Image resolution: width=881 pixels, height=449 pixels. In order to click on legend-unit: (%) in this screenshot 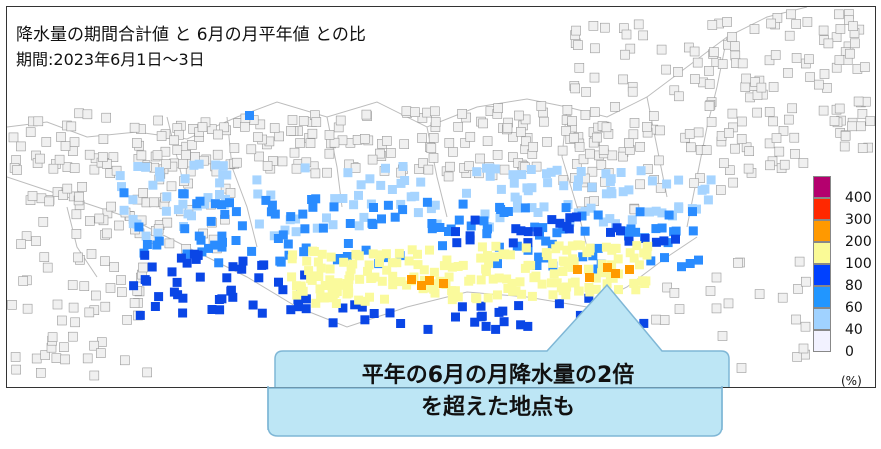, I will do `click(851, 381)`.